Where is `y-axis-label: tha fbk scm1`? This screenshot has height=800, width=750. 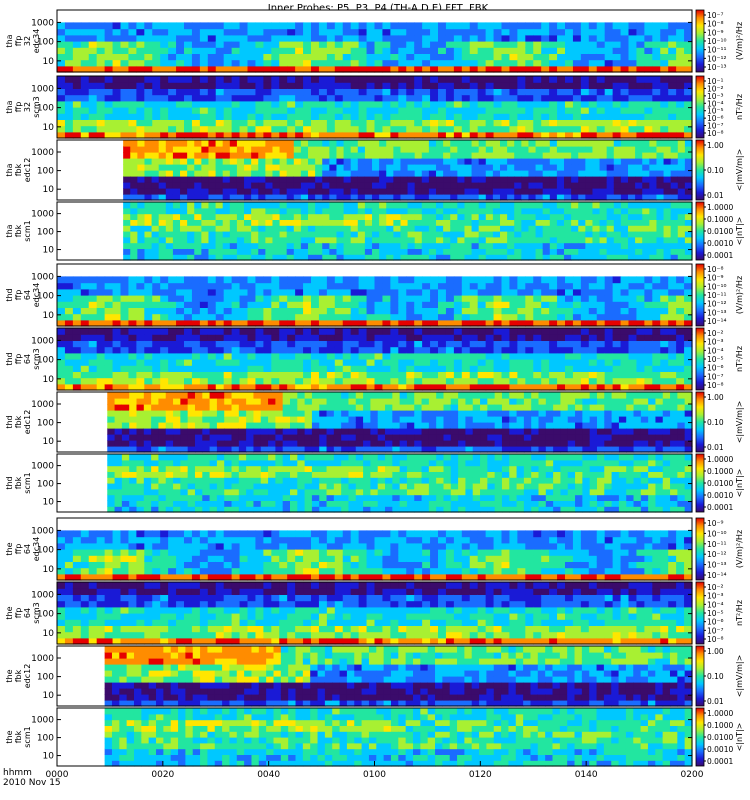
y-axis-label: tha fbk scm1 is located at coordinates (18, 230).